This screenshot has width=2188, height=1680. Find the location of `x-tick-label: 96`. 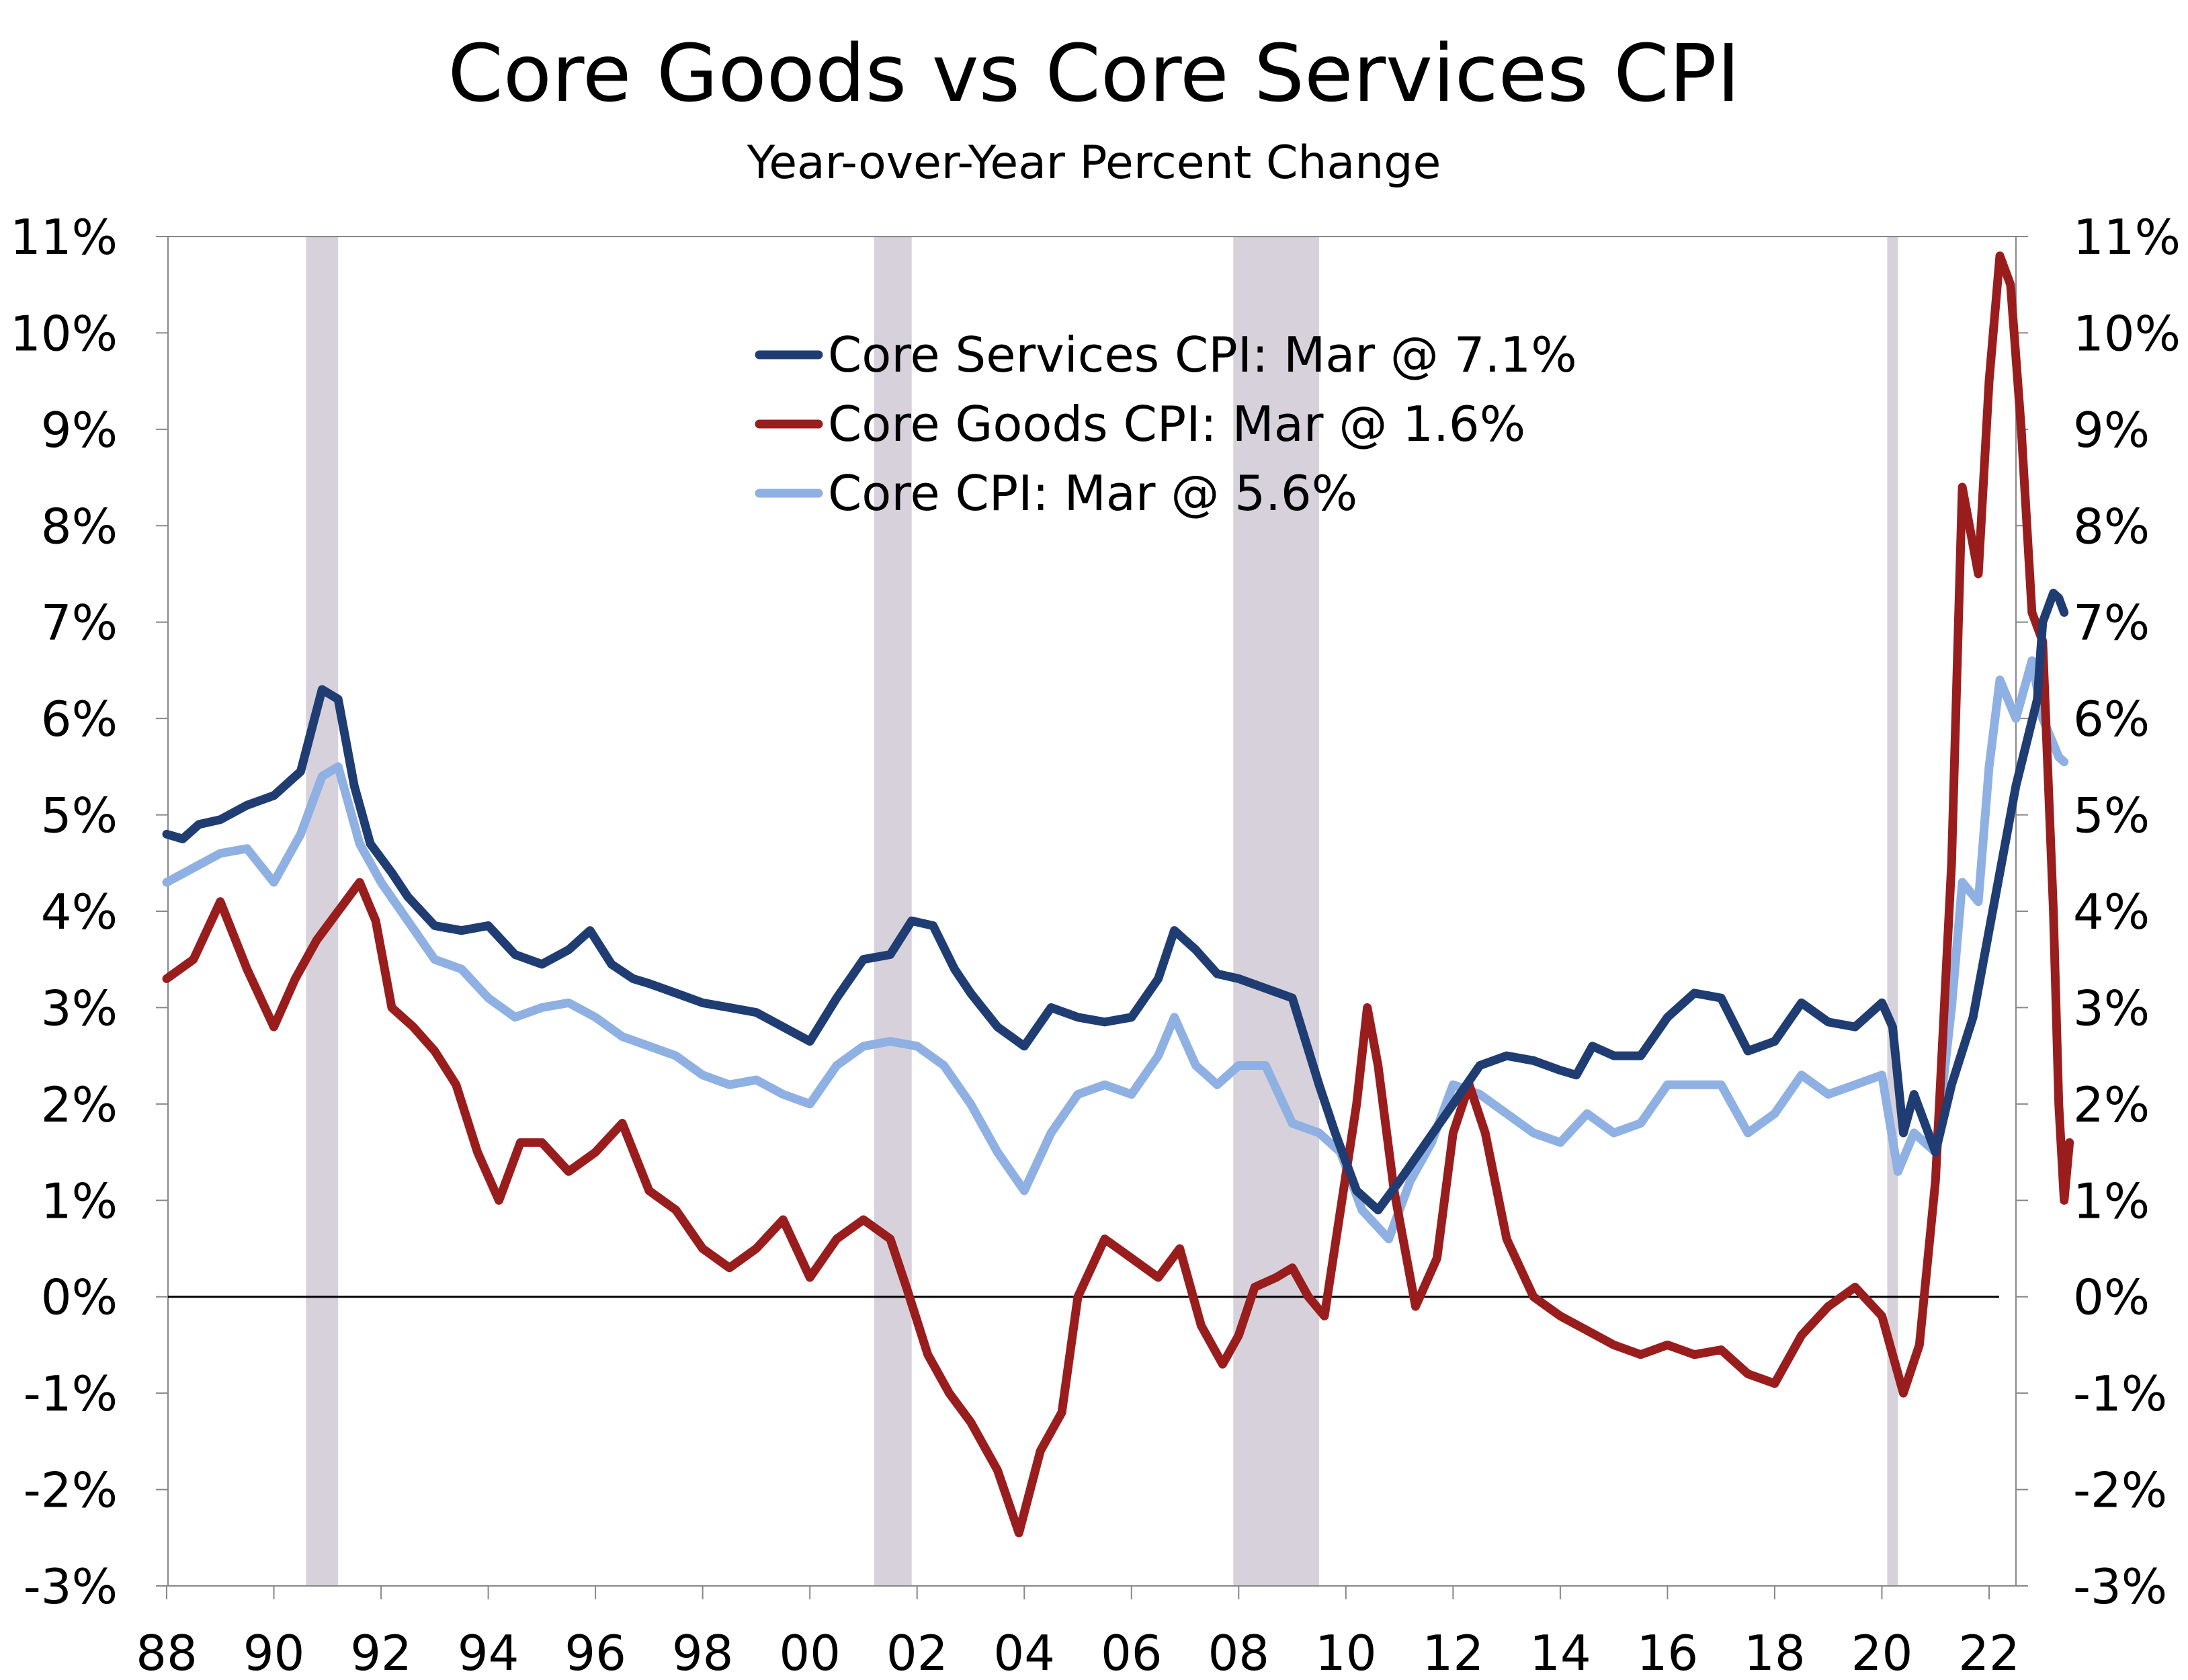

x-tick-label: 96 is located at coordinates (595, 1653).